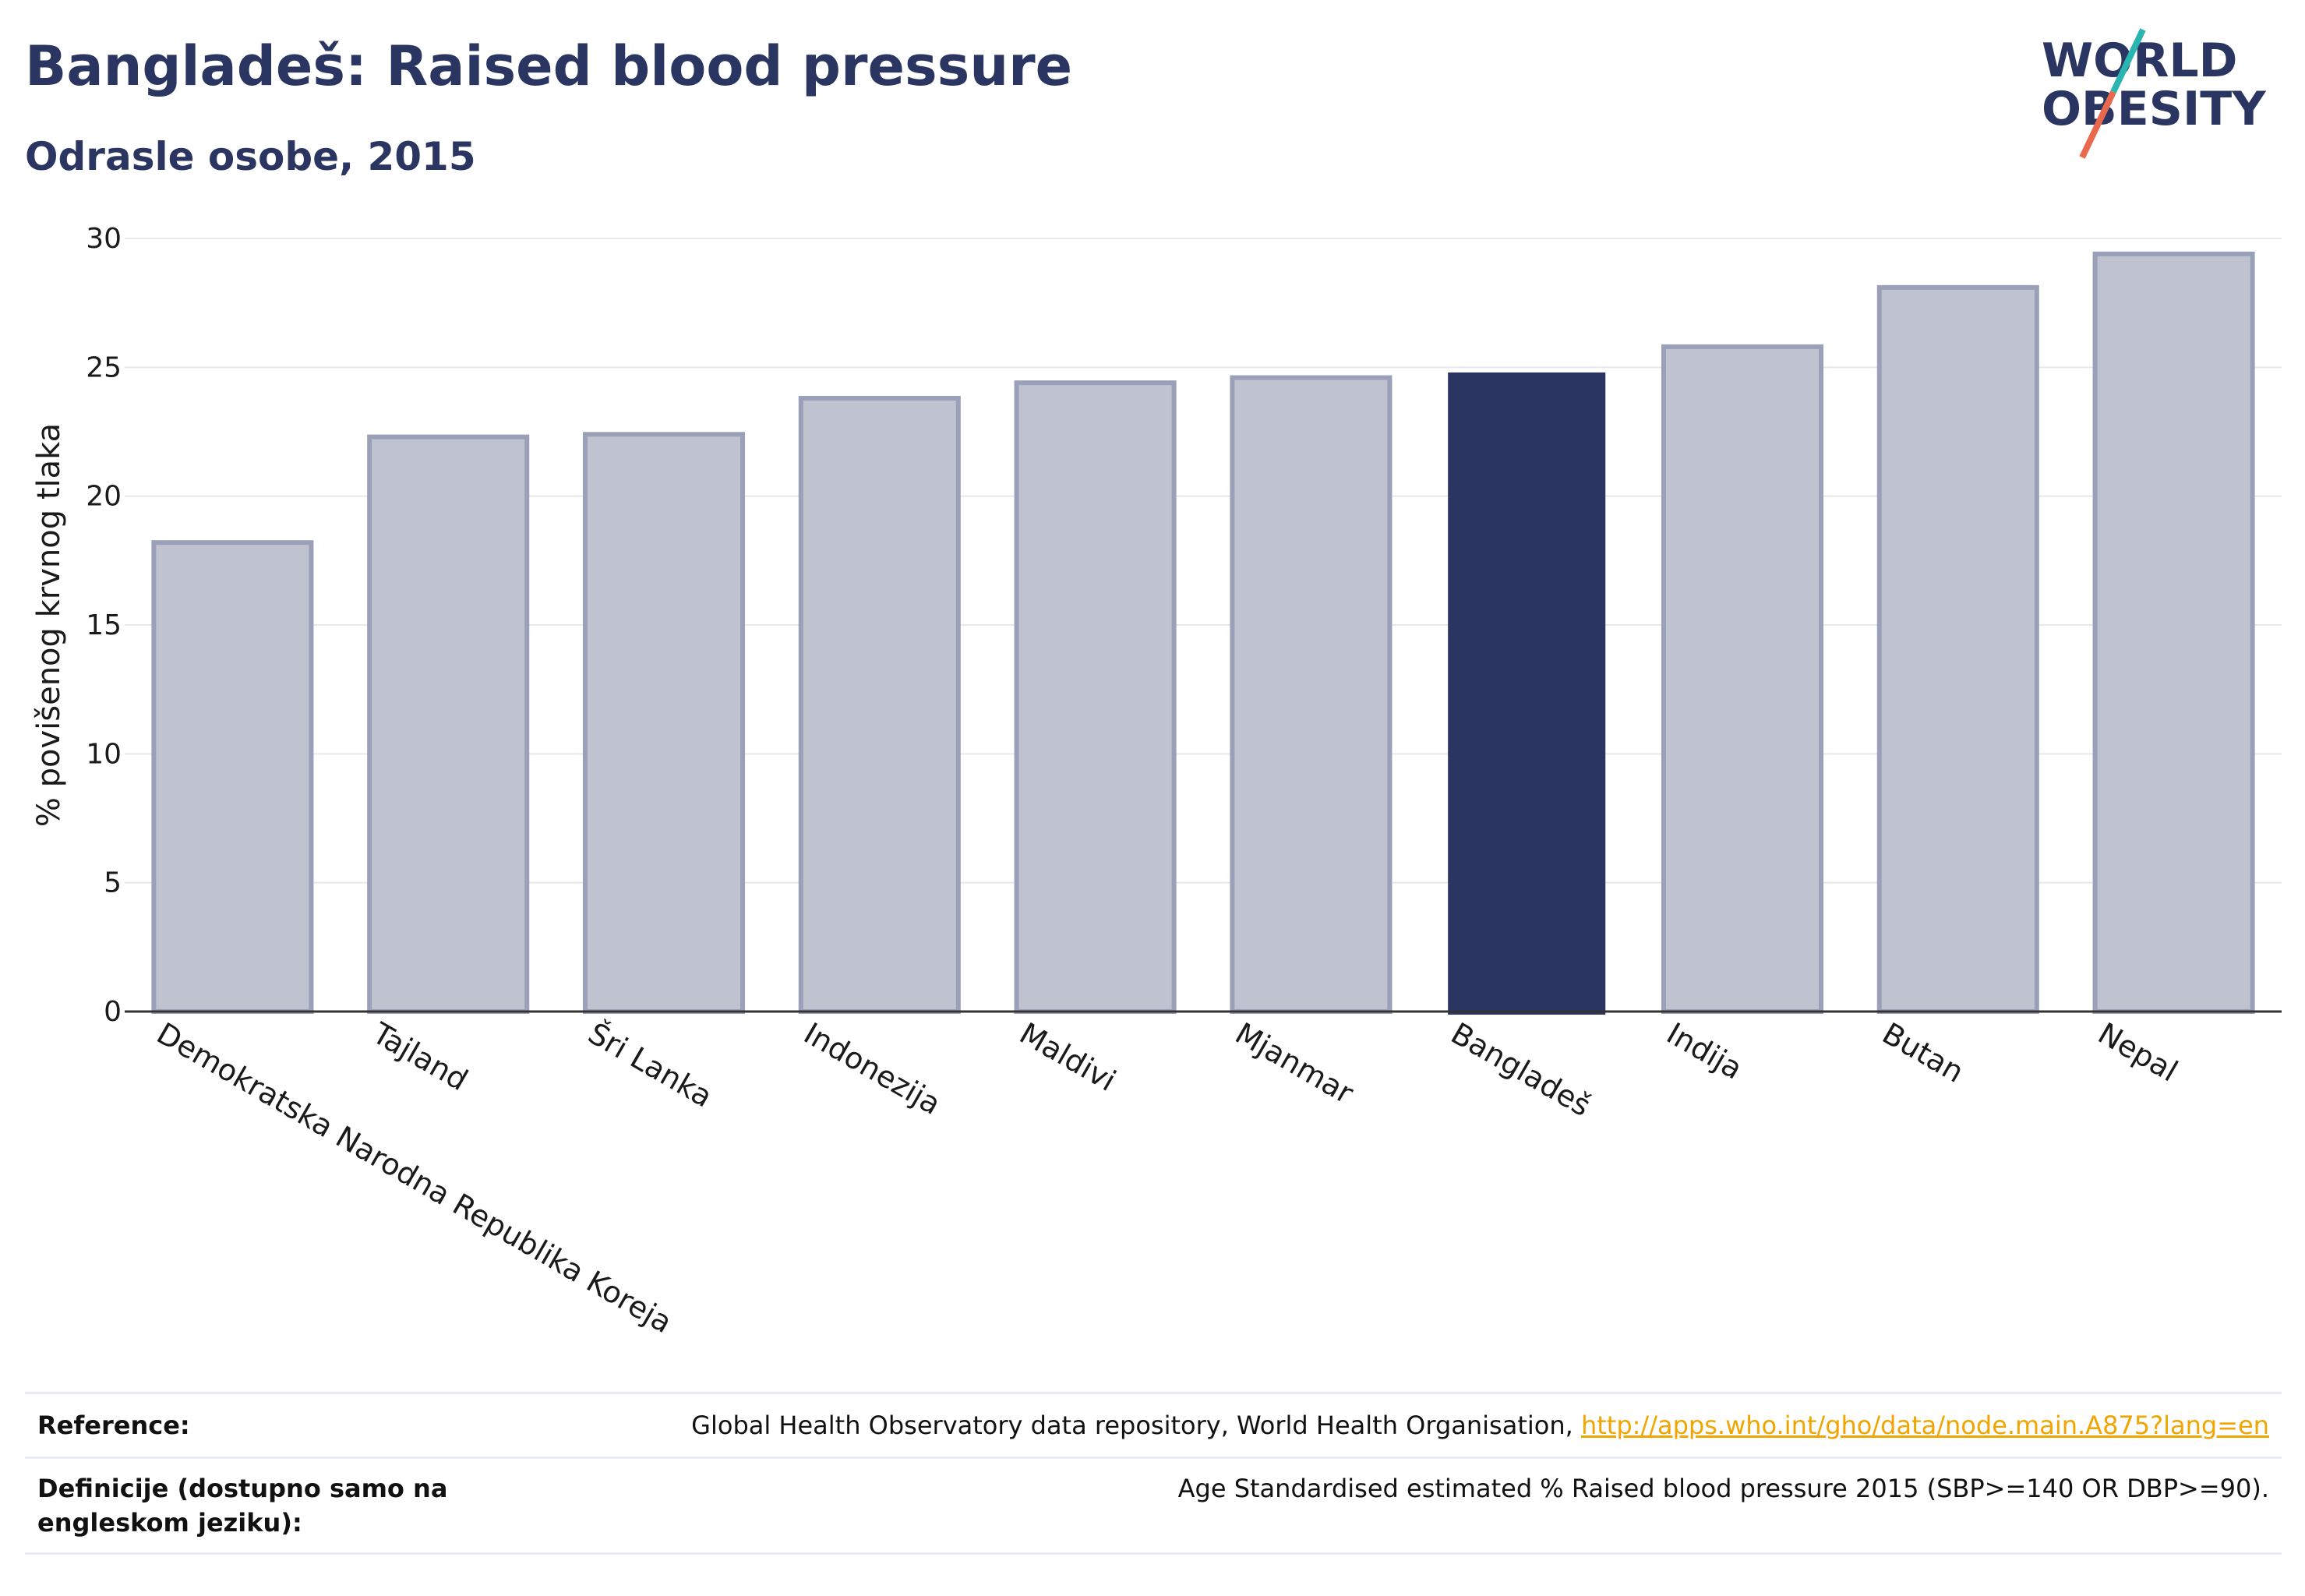 This screenshot has width=2305, height=1596. I want to click on bar-indija, so click(1742, 679).